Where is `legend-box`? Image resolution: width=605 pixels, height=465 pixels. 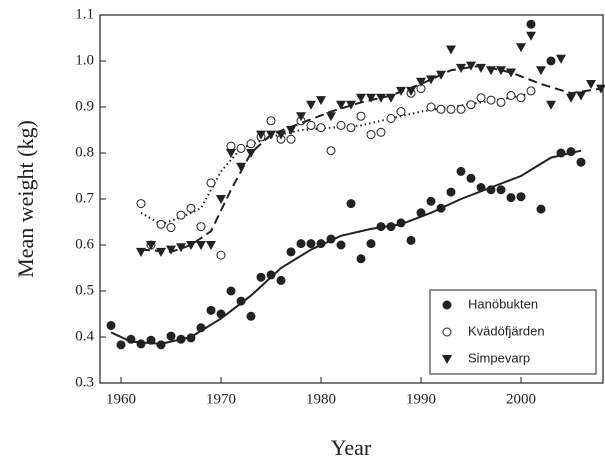
legend-box is located at coordinates (513, 332).